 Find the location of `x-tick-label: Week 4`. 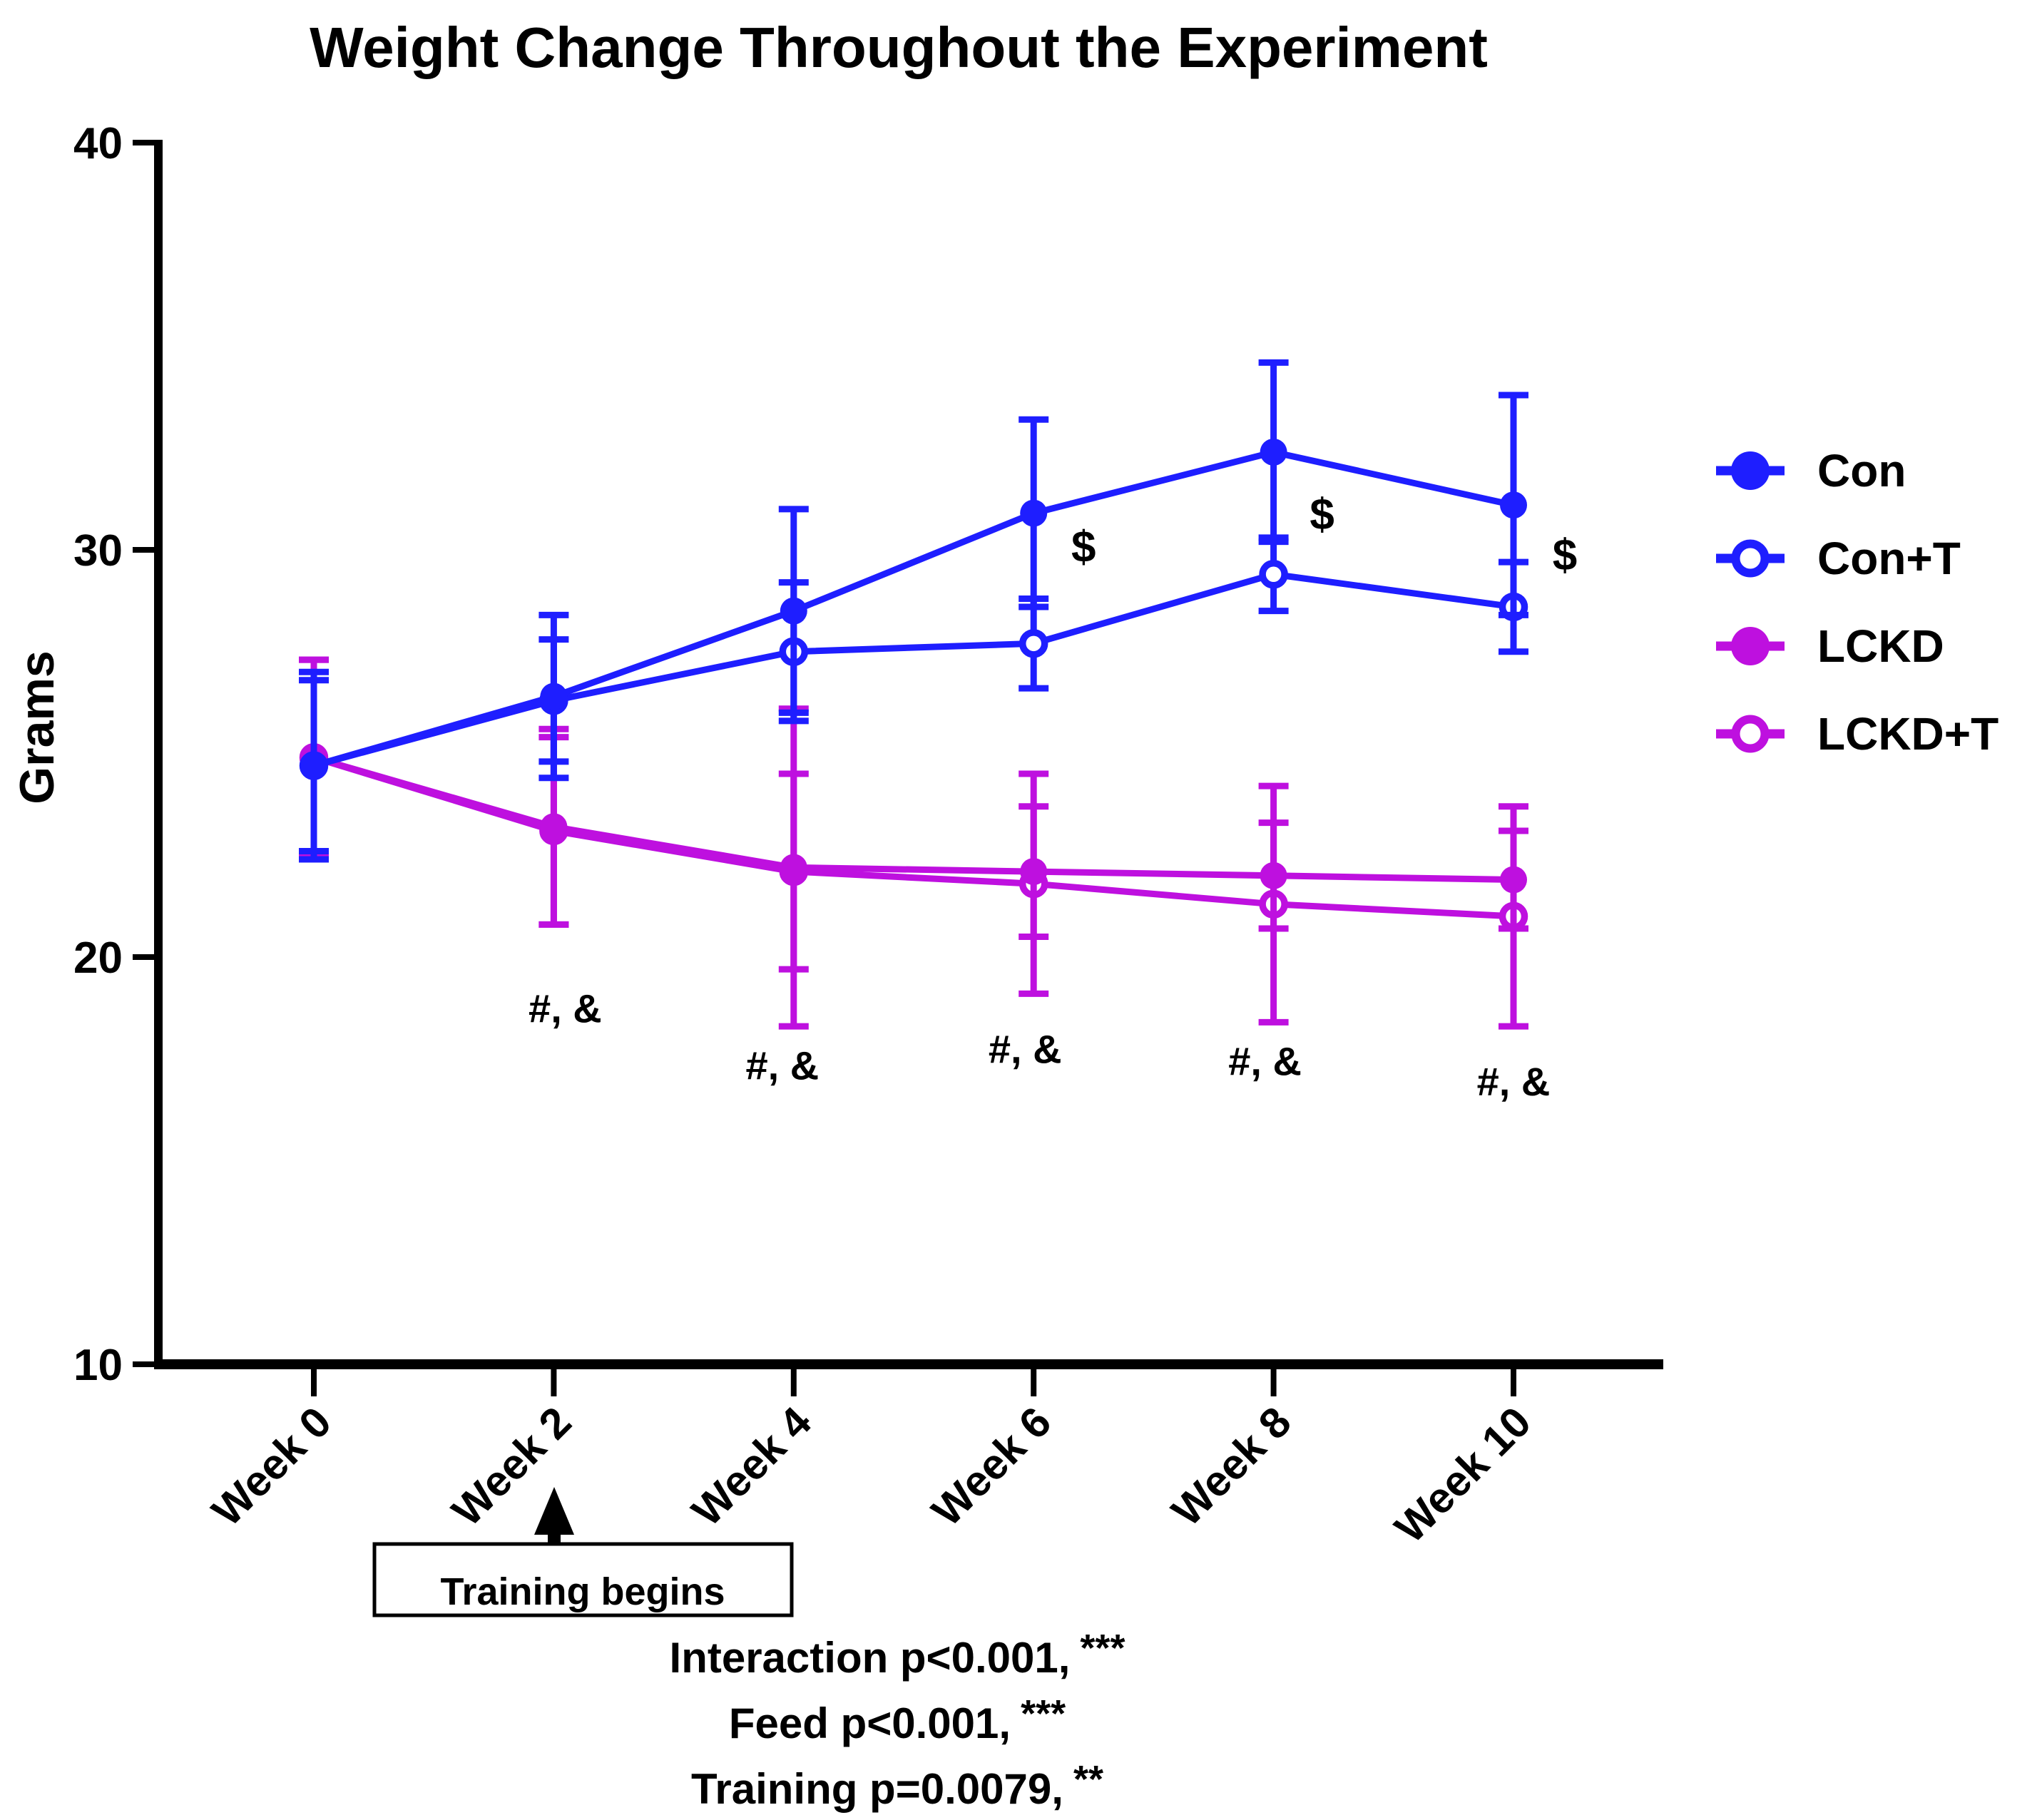

x-tick-label: Week 4 is located at coordinates (751, 1466).